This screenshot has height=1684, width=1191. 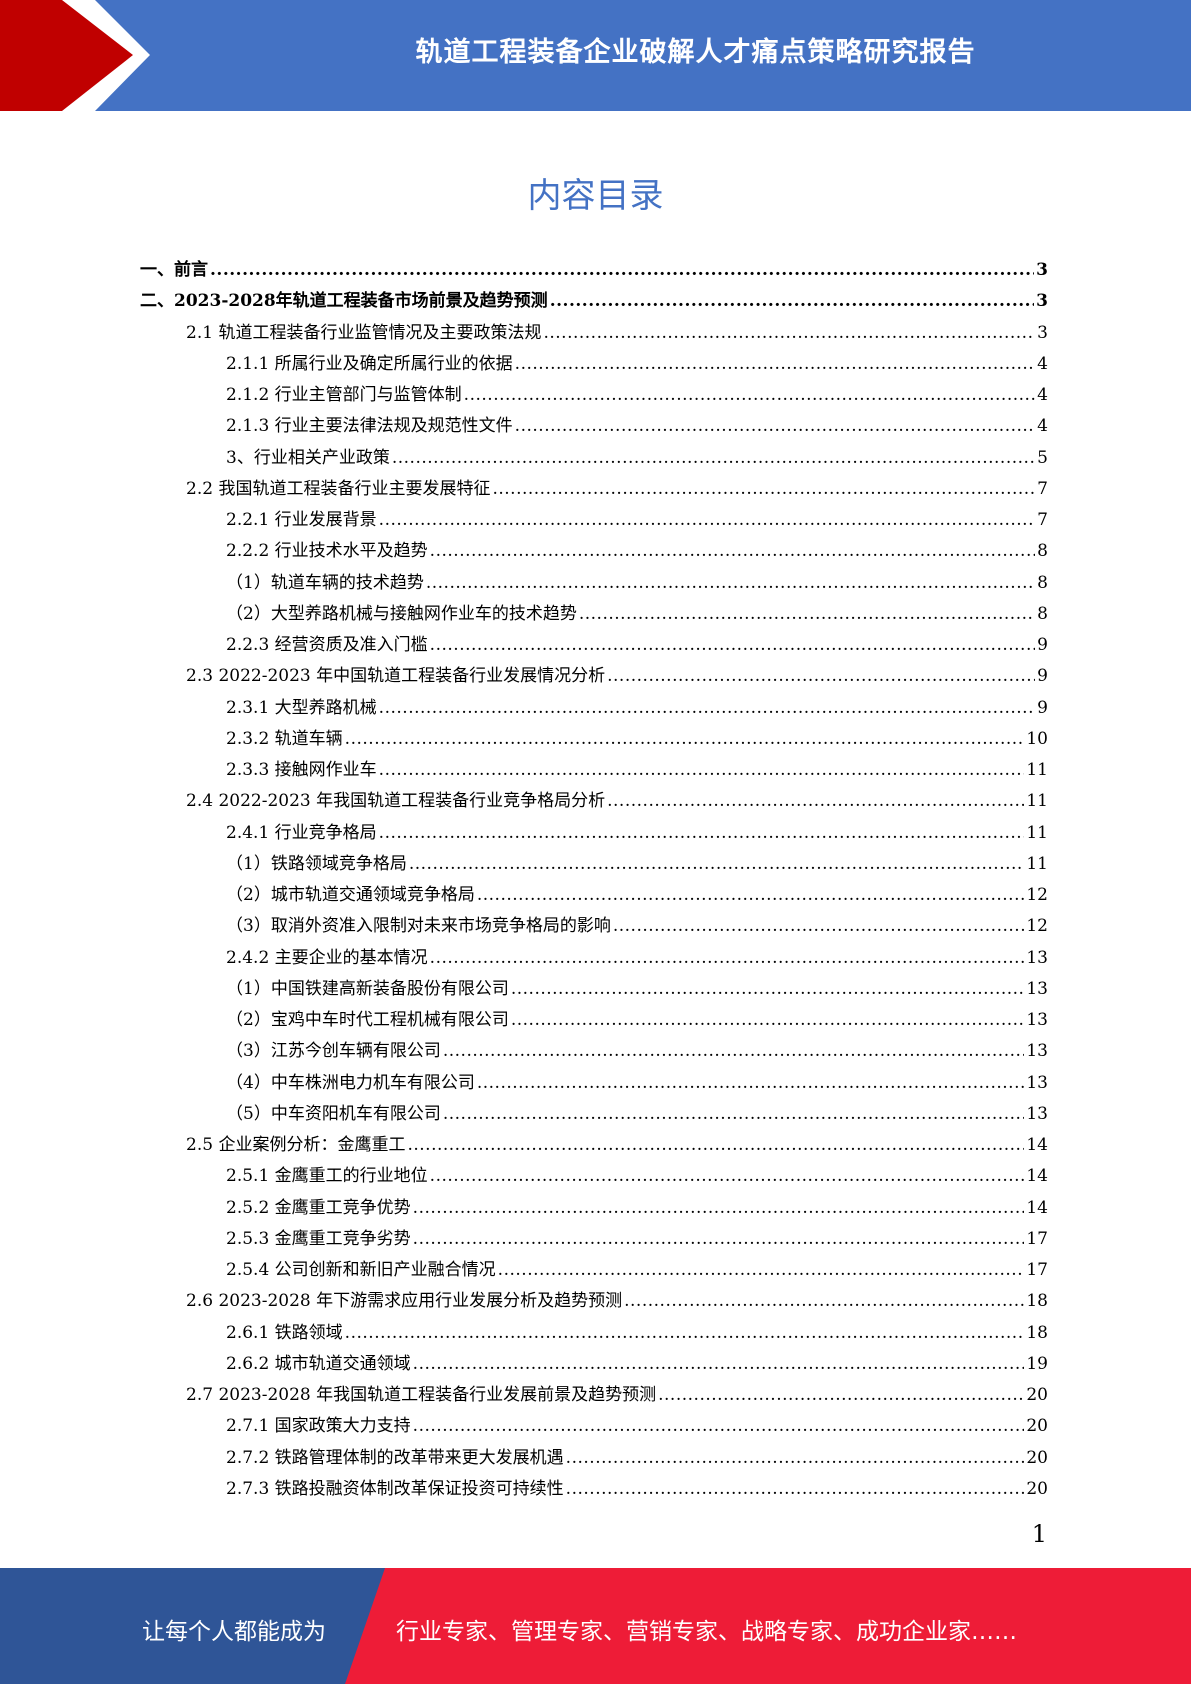 I want to click on toc-entry: 2.7.1 国家政策大力支持 20, so click(x=637, y=1424).